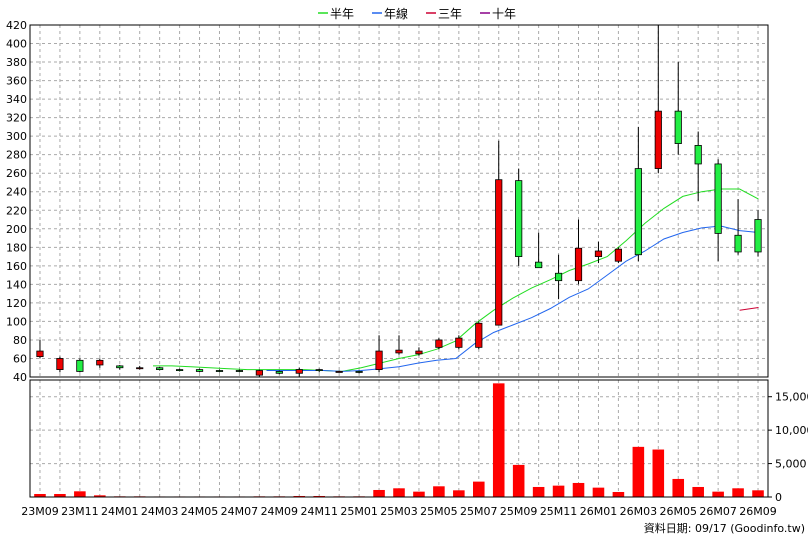  I want to click on volume-tick-label: 15,000, so click(791, 397).